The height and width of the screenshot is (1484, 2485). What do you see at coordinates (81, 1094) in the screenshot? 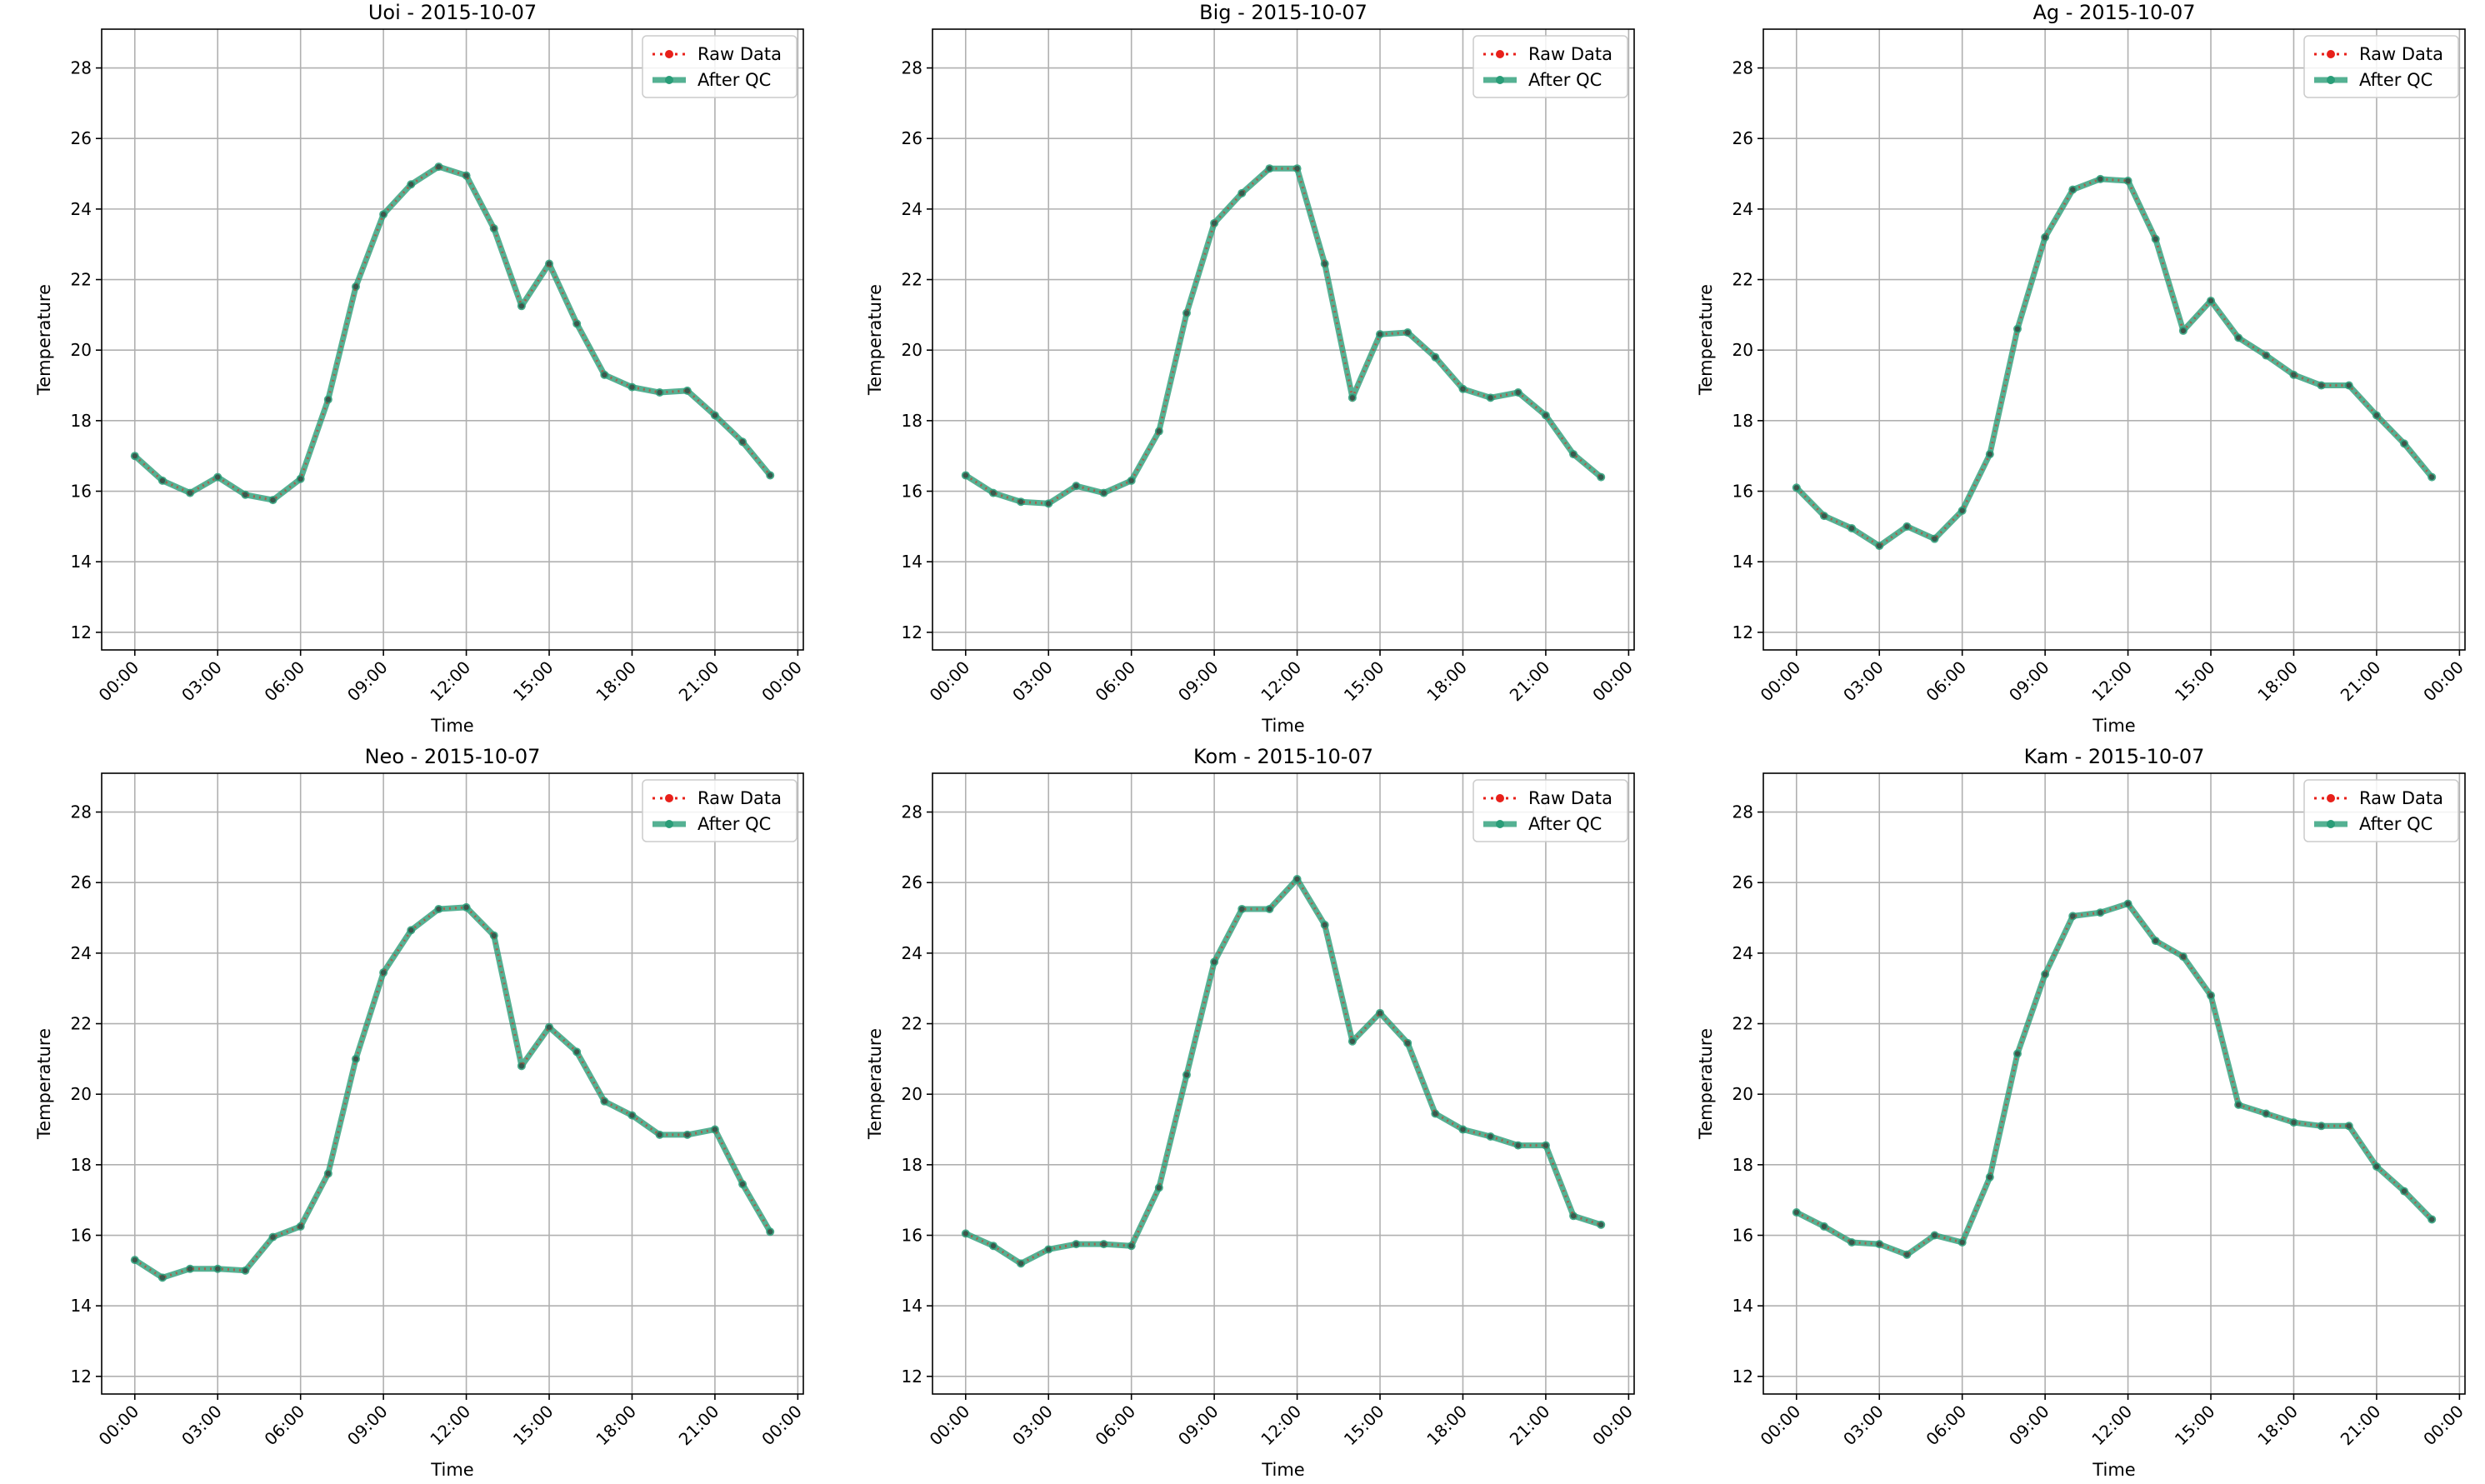
I see `y-tick-label: 20` at bounding box center [81, 1094].